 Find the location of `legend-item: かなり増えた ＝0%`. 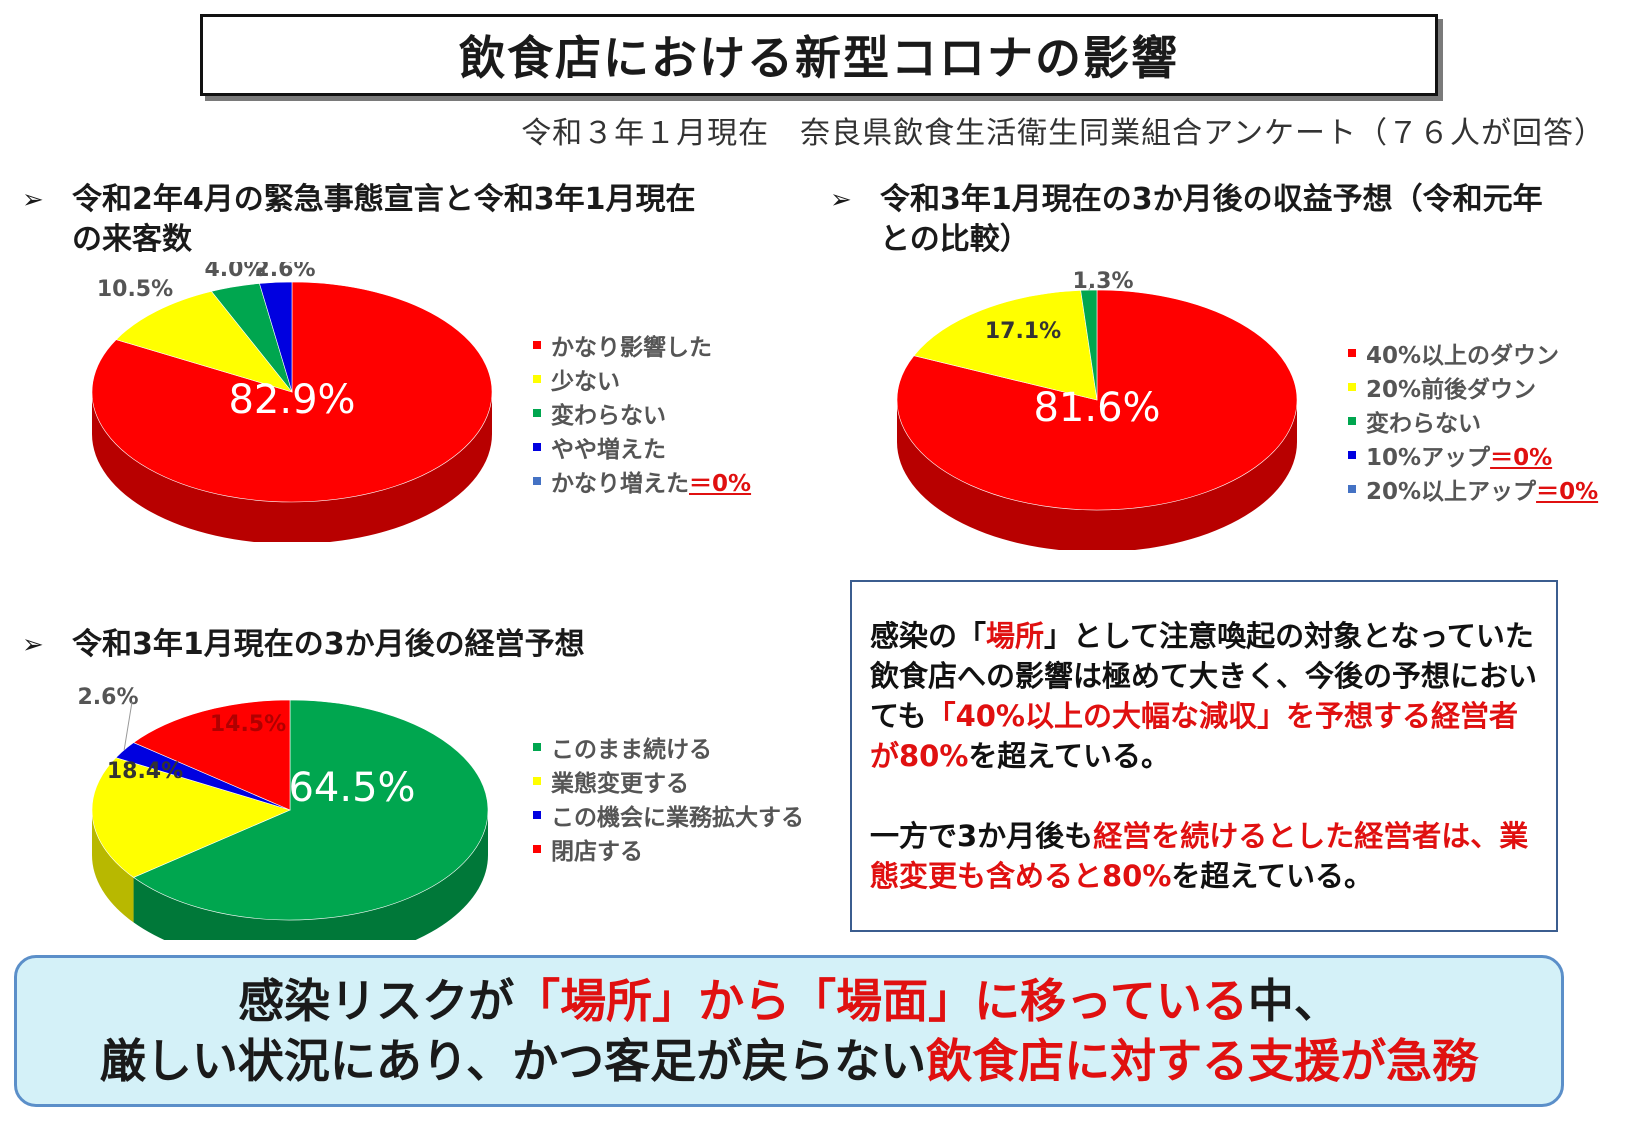

legend-item: かなり増えた ＝0% is located at coordinates (642, 481).